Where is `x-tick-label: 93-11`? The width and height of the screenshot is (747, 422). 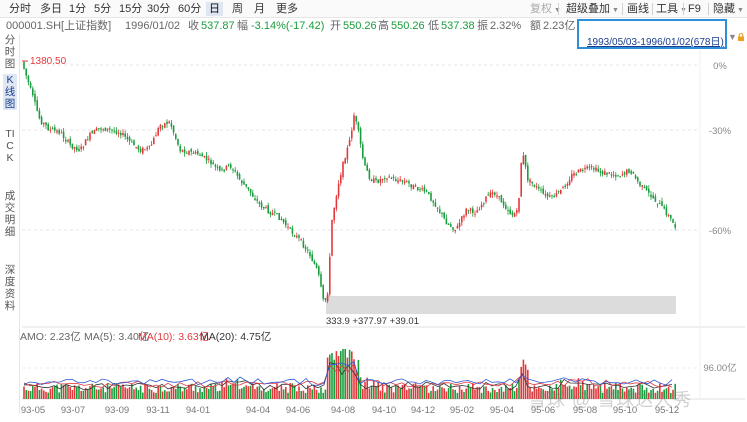
x-tick-label: 93-11 is located at coordinates (158, 410).